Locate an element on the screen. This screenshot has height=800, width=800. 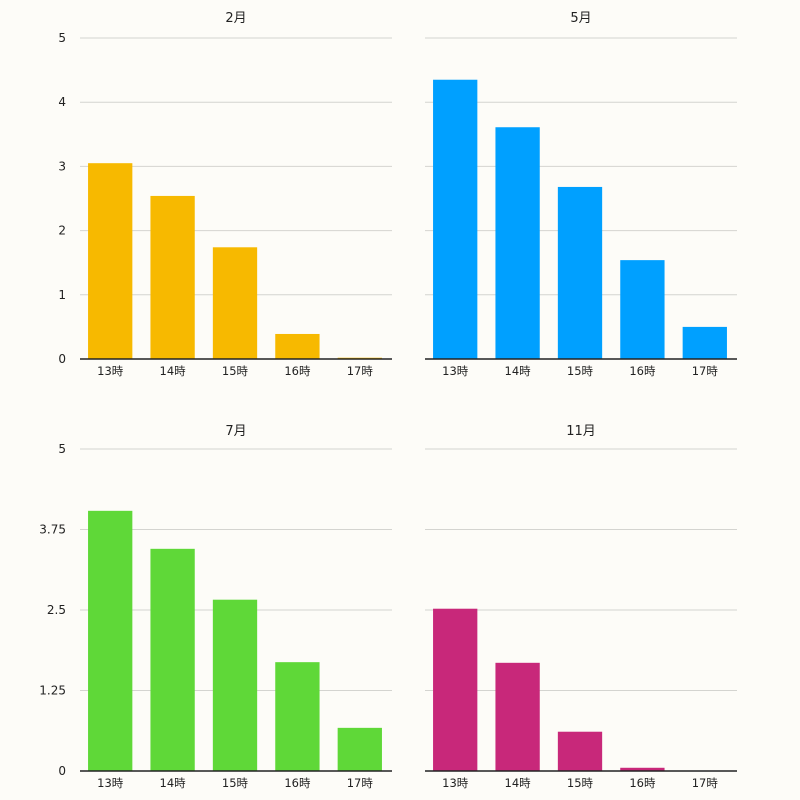
y-tick-label: 3.75 is located at coordinates (52, 530).